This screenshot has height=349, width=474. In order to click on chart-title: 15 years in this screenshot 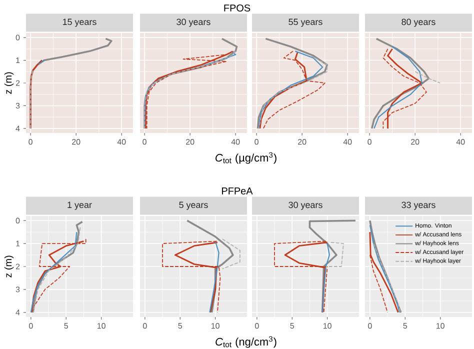, I will do `click(79, 22)`.